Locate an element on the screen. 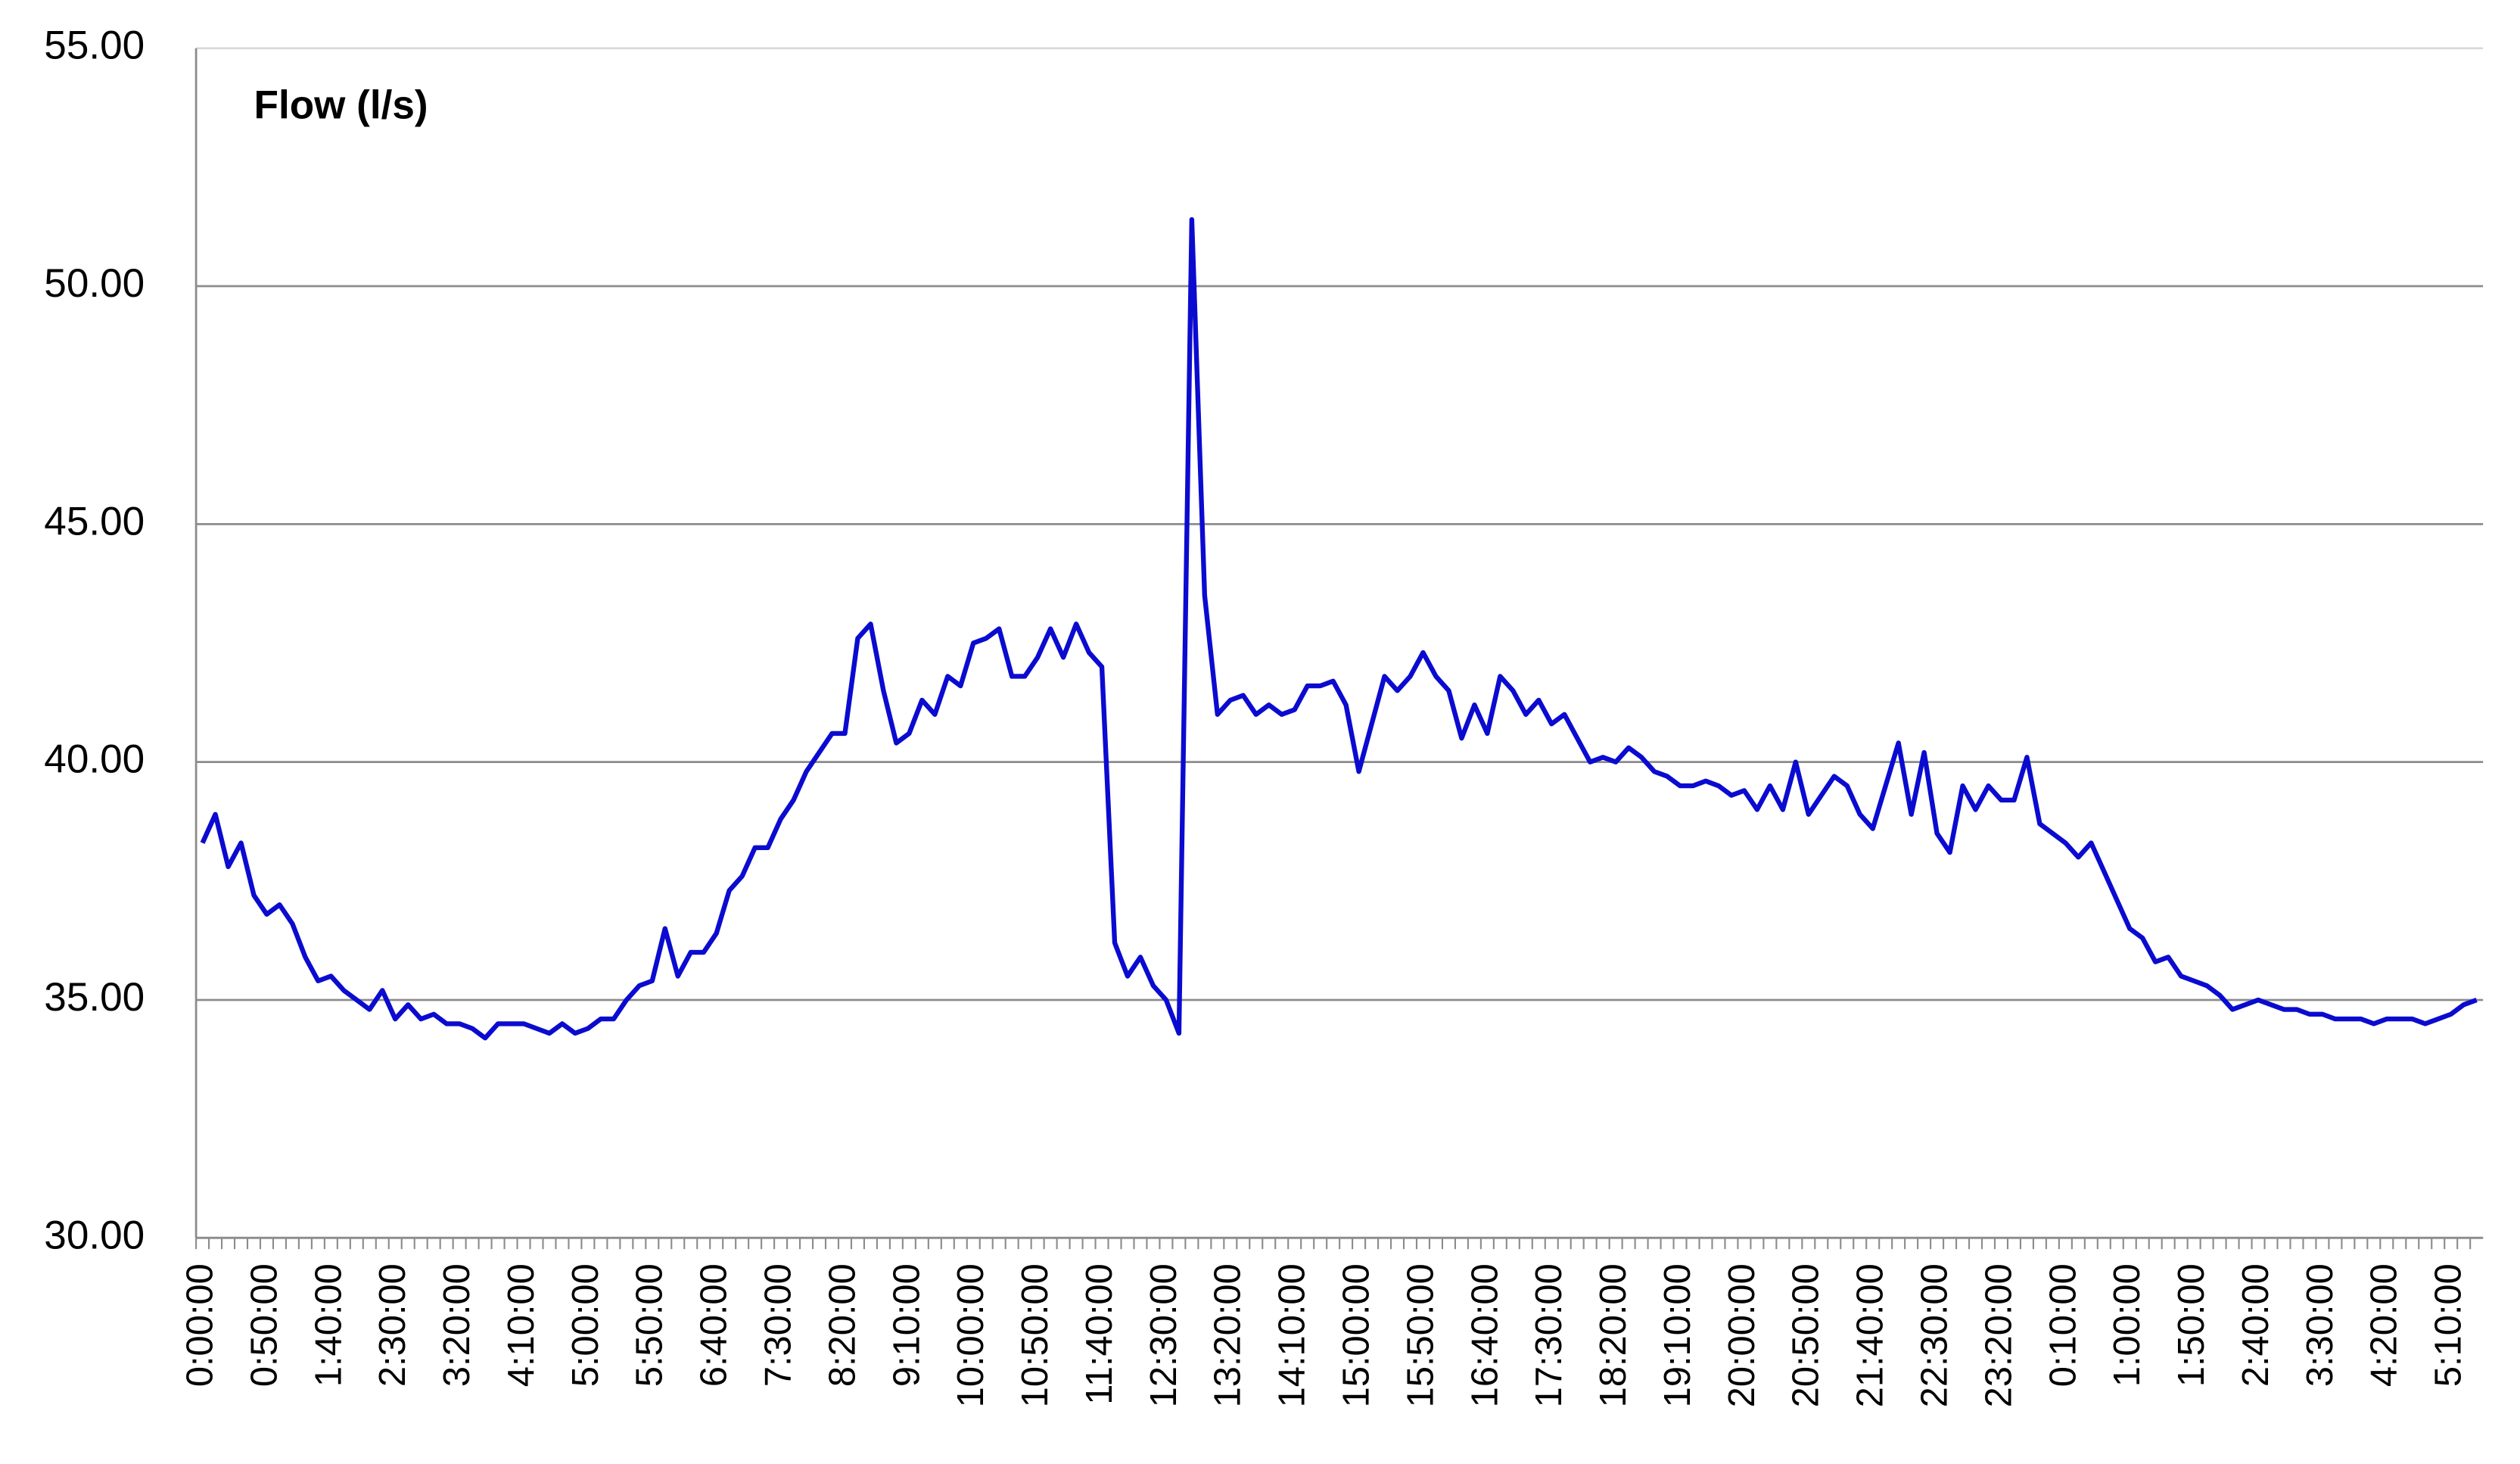  x-tick-label: 9:10:00 is located at coordinates (906, 1325).